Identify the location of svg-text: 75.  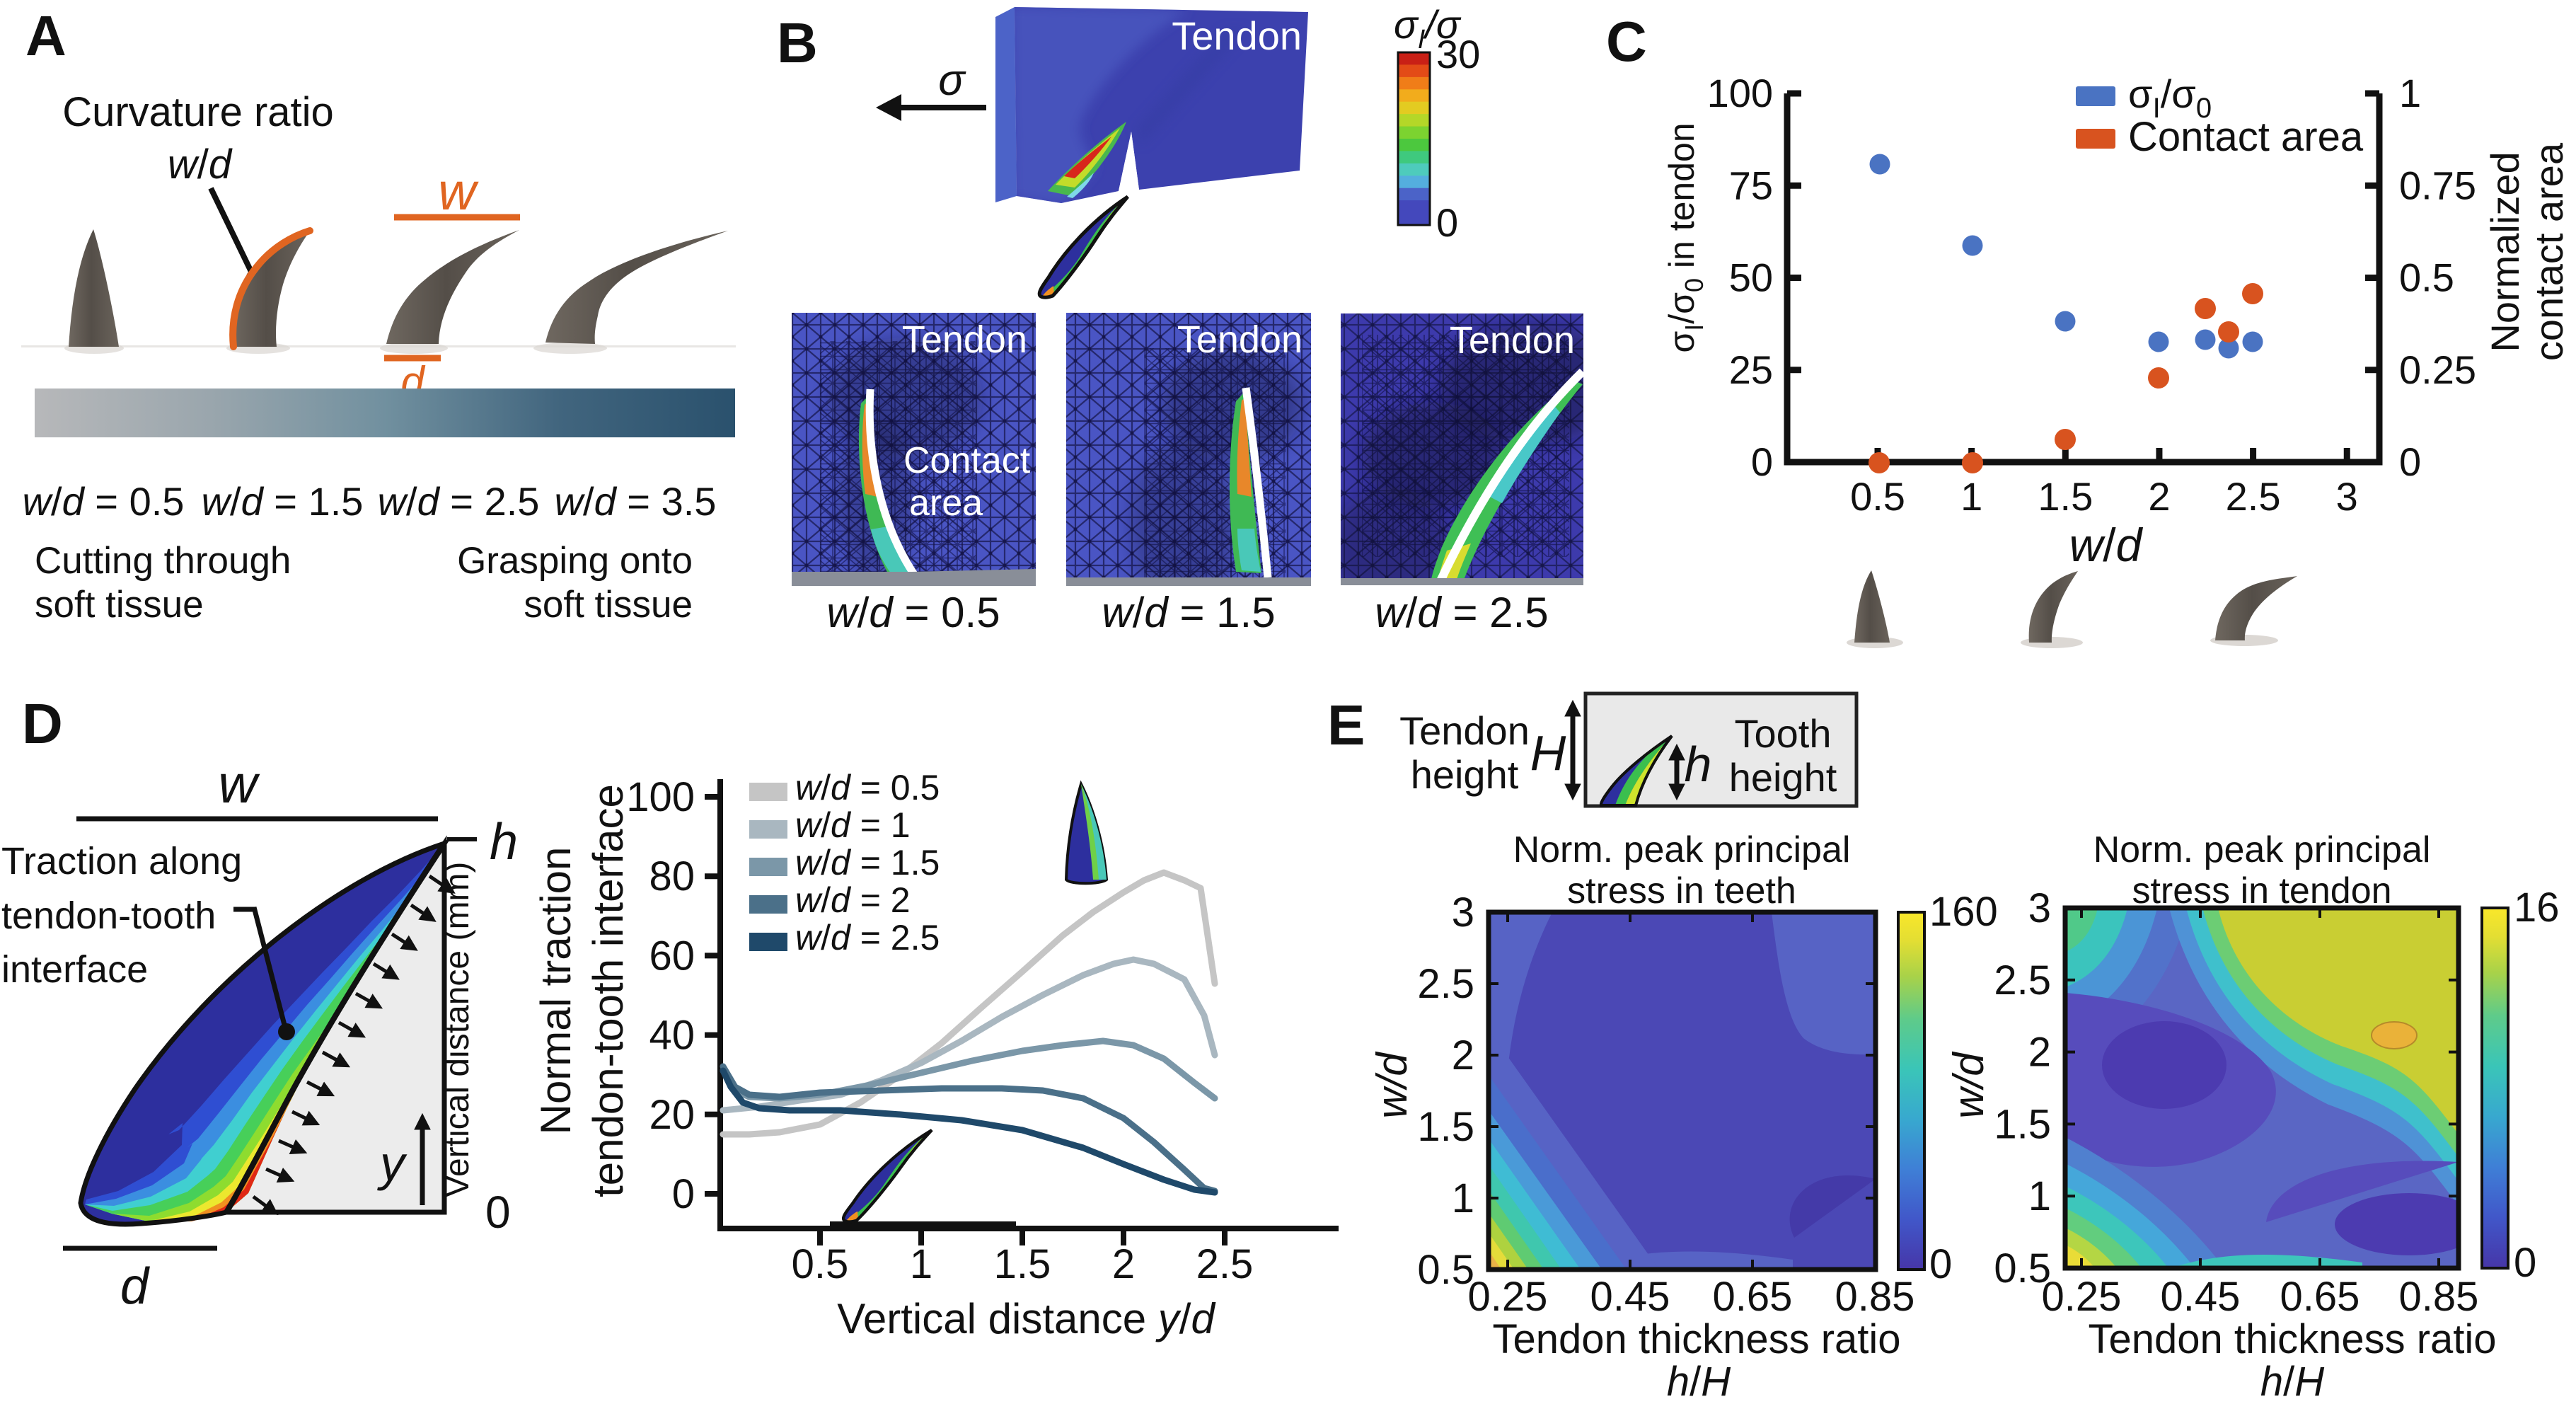
(1751, 185).